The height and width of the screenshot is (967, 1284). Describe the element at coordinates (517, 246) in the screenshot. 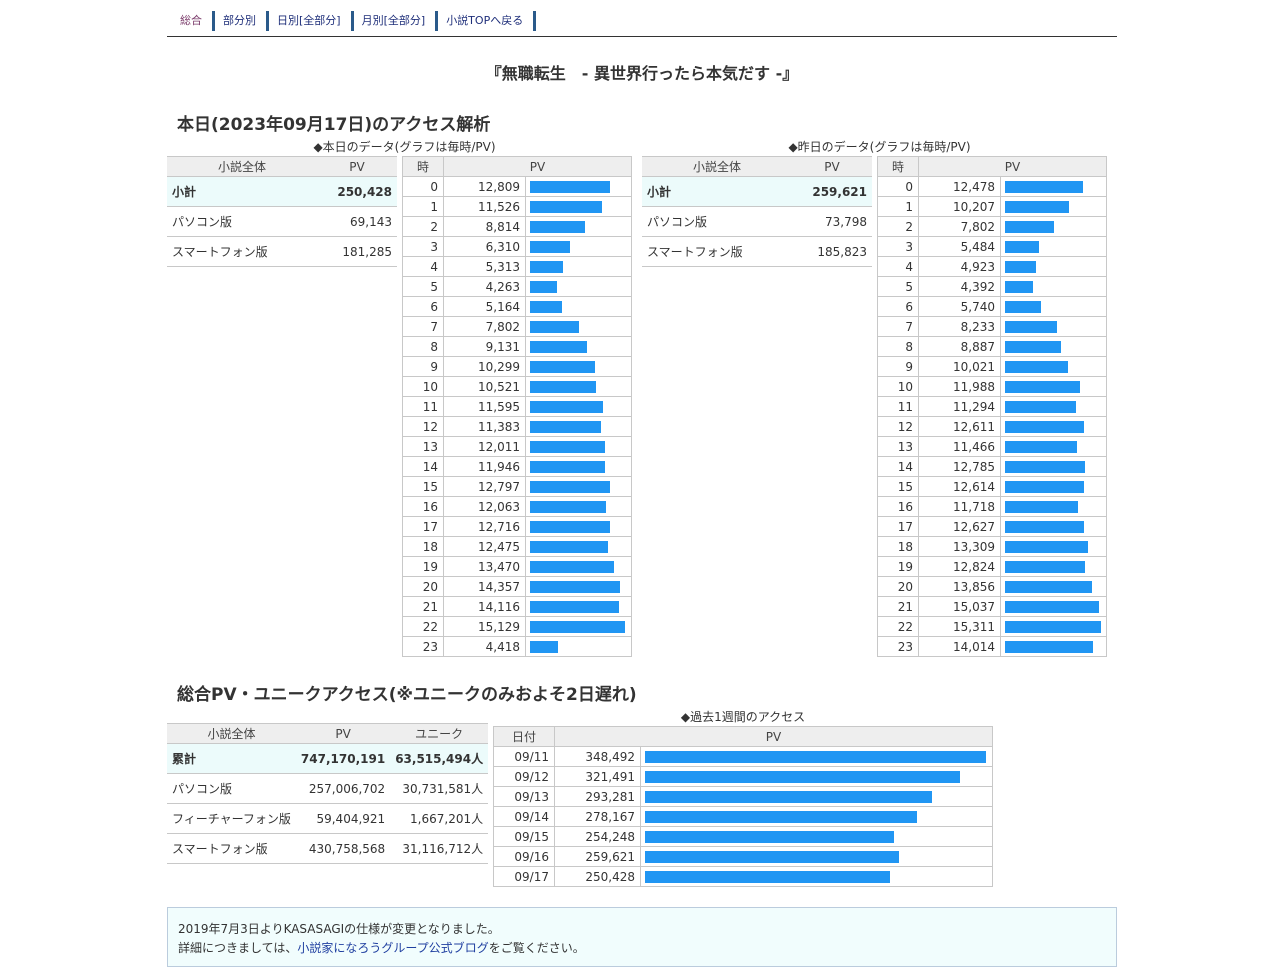

I see `table-row: 3 6,310` at that location.